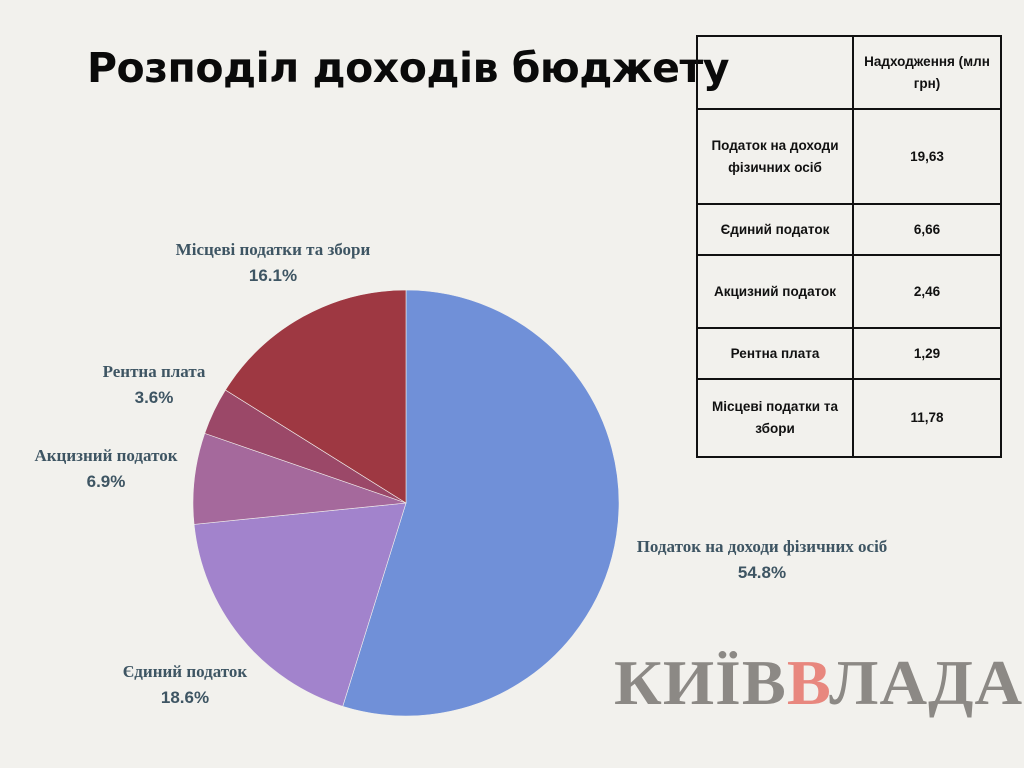 Image resolution: width=1024 pixels, height=768 pixels. Describe the element at coordinates (185, 697) in the screenshot. I see `label-percent: 18.6%` at that location.